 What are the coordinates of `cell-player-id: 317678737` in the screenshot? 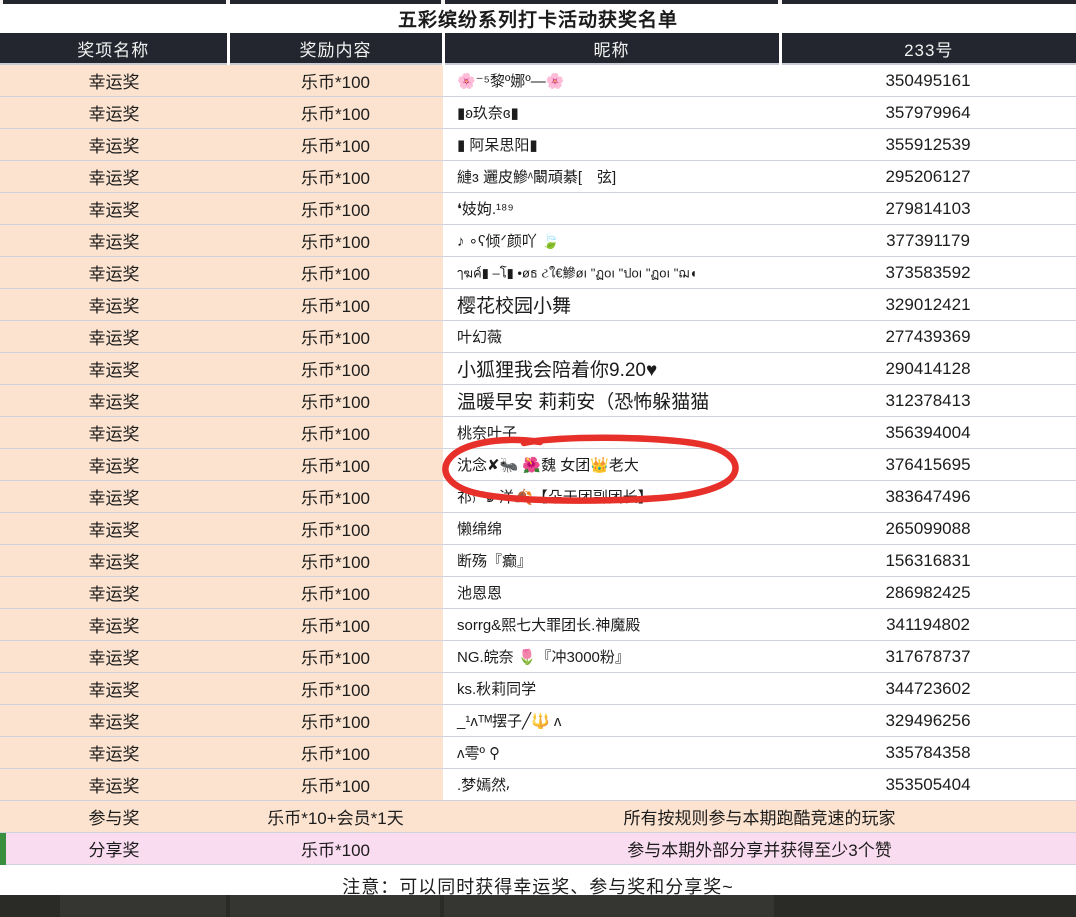 It's located at (928, 656).